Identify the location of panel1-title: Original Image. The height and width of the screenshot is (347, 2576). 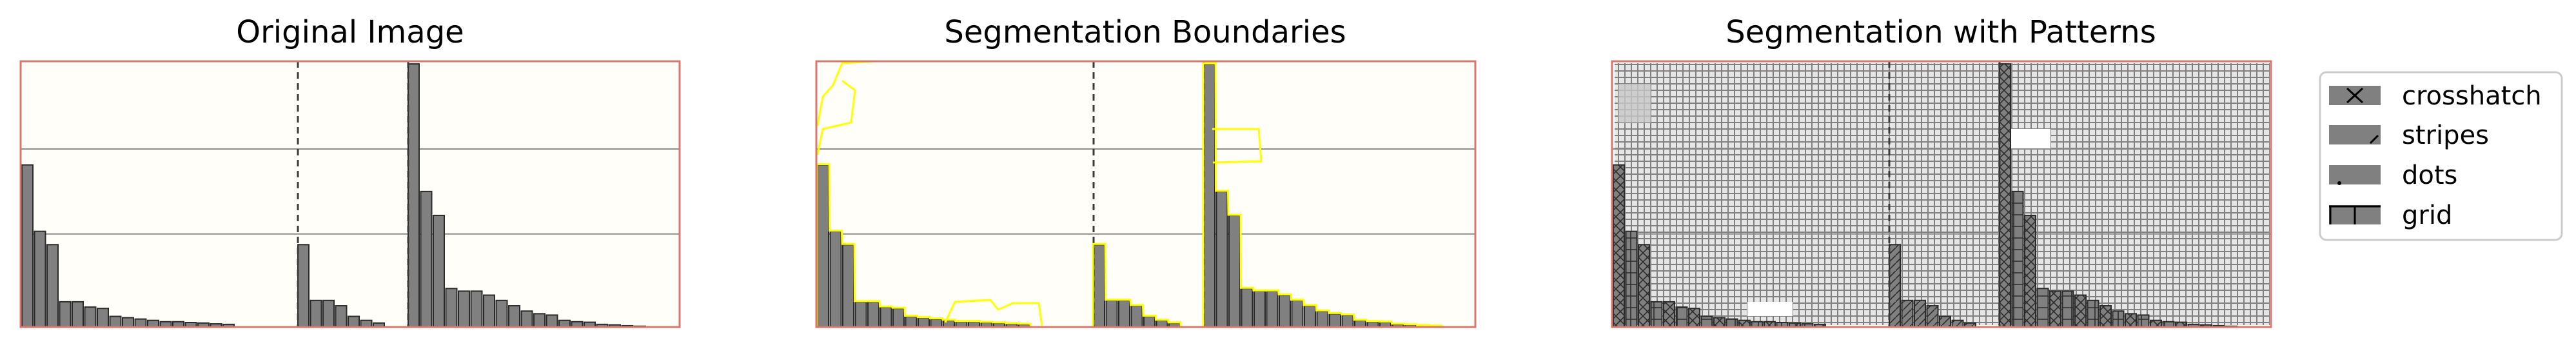
(350, 32).